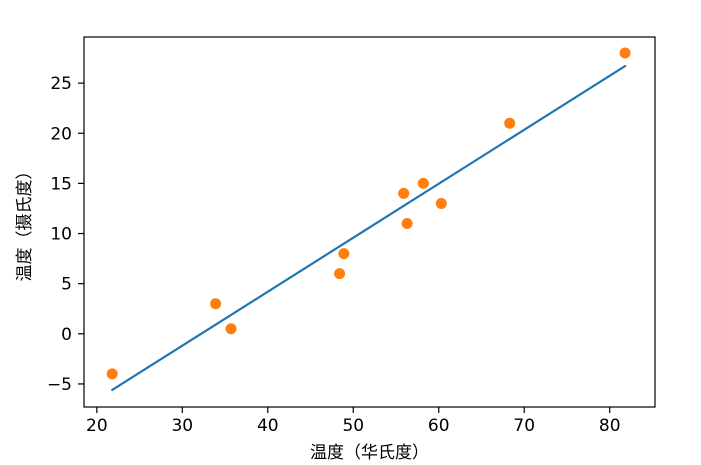 The width and height of the screenshot is (701, 465). What do you see at coordinates (610, 426) in the screenshot?
I see `x-tick-label: 80` at bounding box center [610, 426].